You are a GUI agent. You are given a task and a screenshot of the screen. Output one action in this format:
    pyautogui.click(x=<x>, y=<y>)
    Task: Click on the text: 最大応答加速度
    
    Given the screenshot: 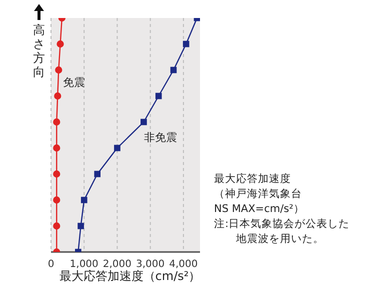 What is the action you would take?
    pyautogui.click(x=253, y=179)
    